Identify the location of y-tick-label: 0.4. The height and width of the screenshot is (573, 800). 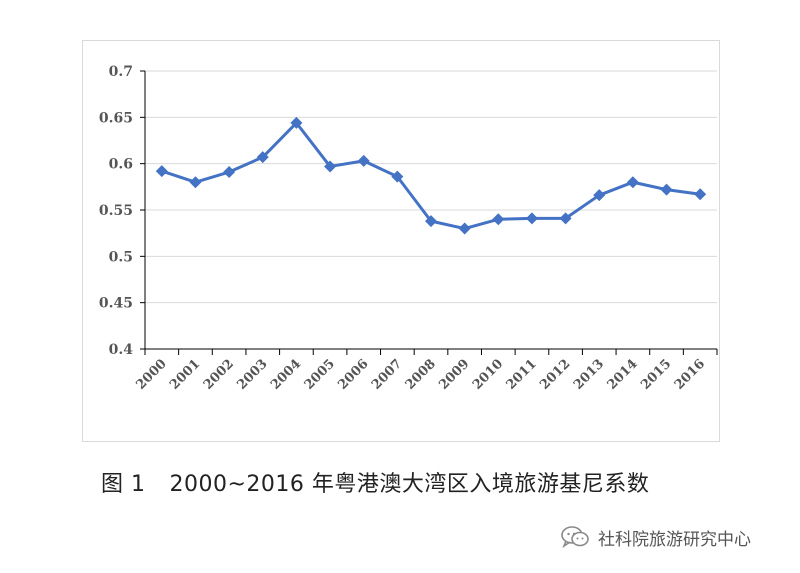
(121, 350).